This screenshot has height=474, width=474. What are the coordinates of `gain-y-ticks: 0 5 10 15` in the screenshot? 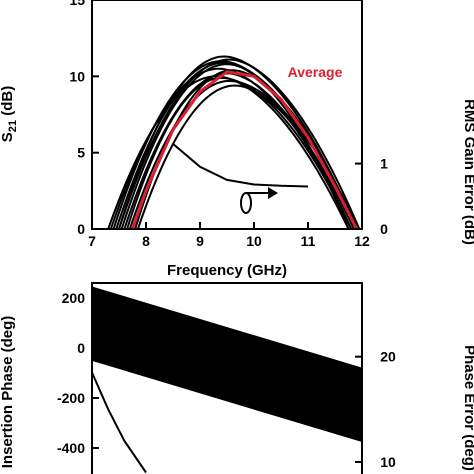 It's located at (84, 118).